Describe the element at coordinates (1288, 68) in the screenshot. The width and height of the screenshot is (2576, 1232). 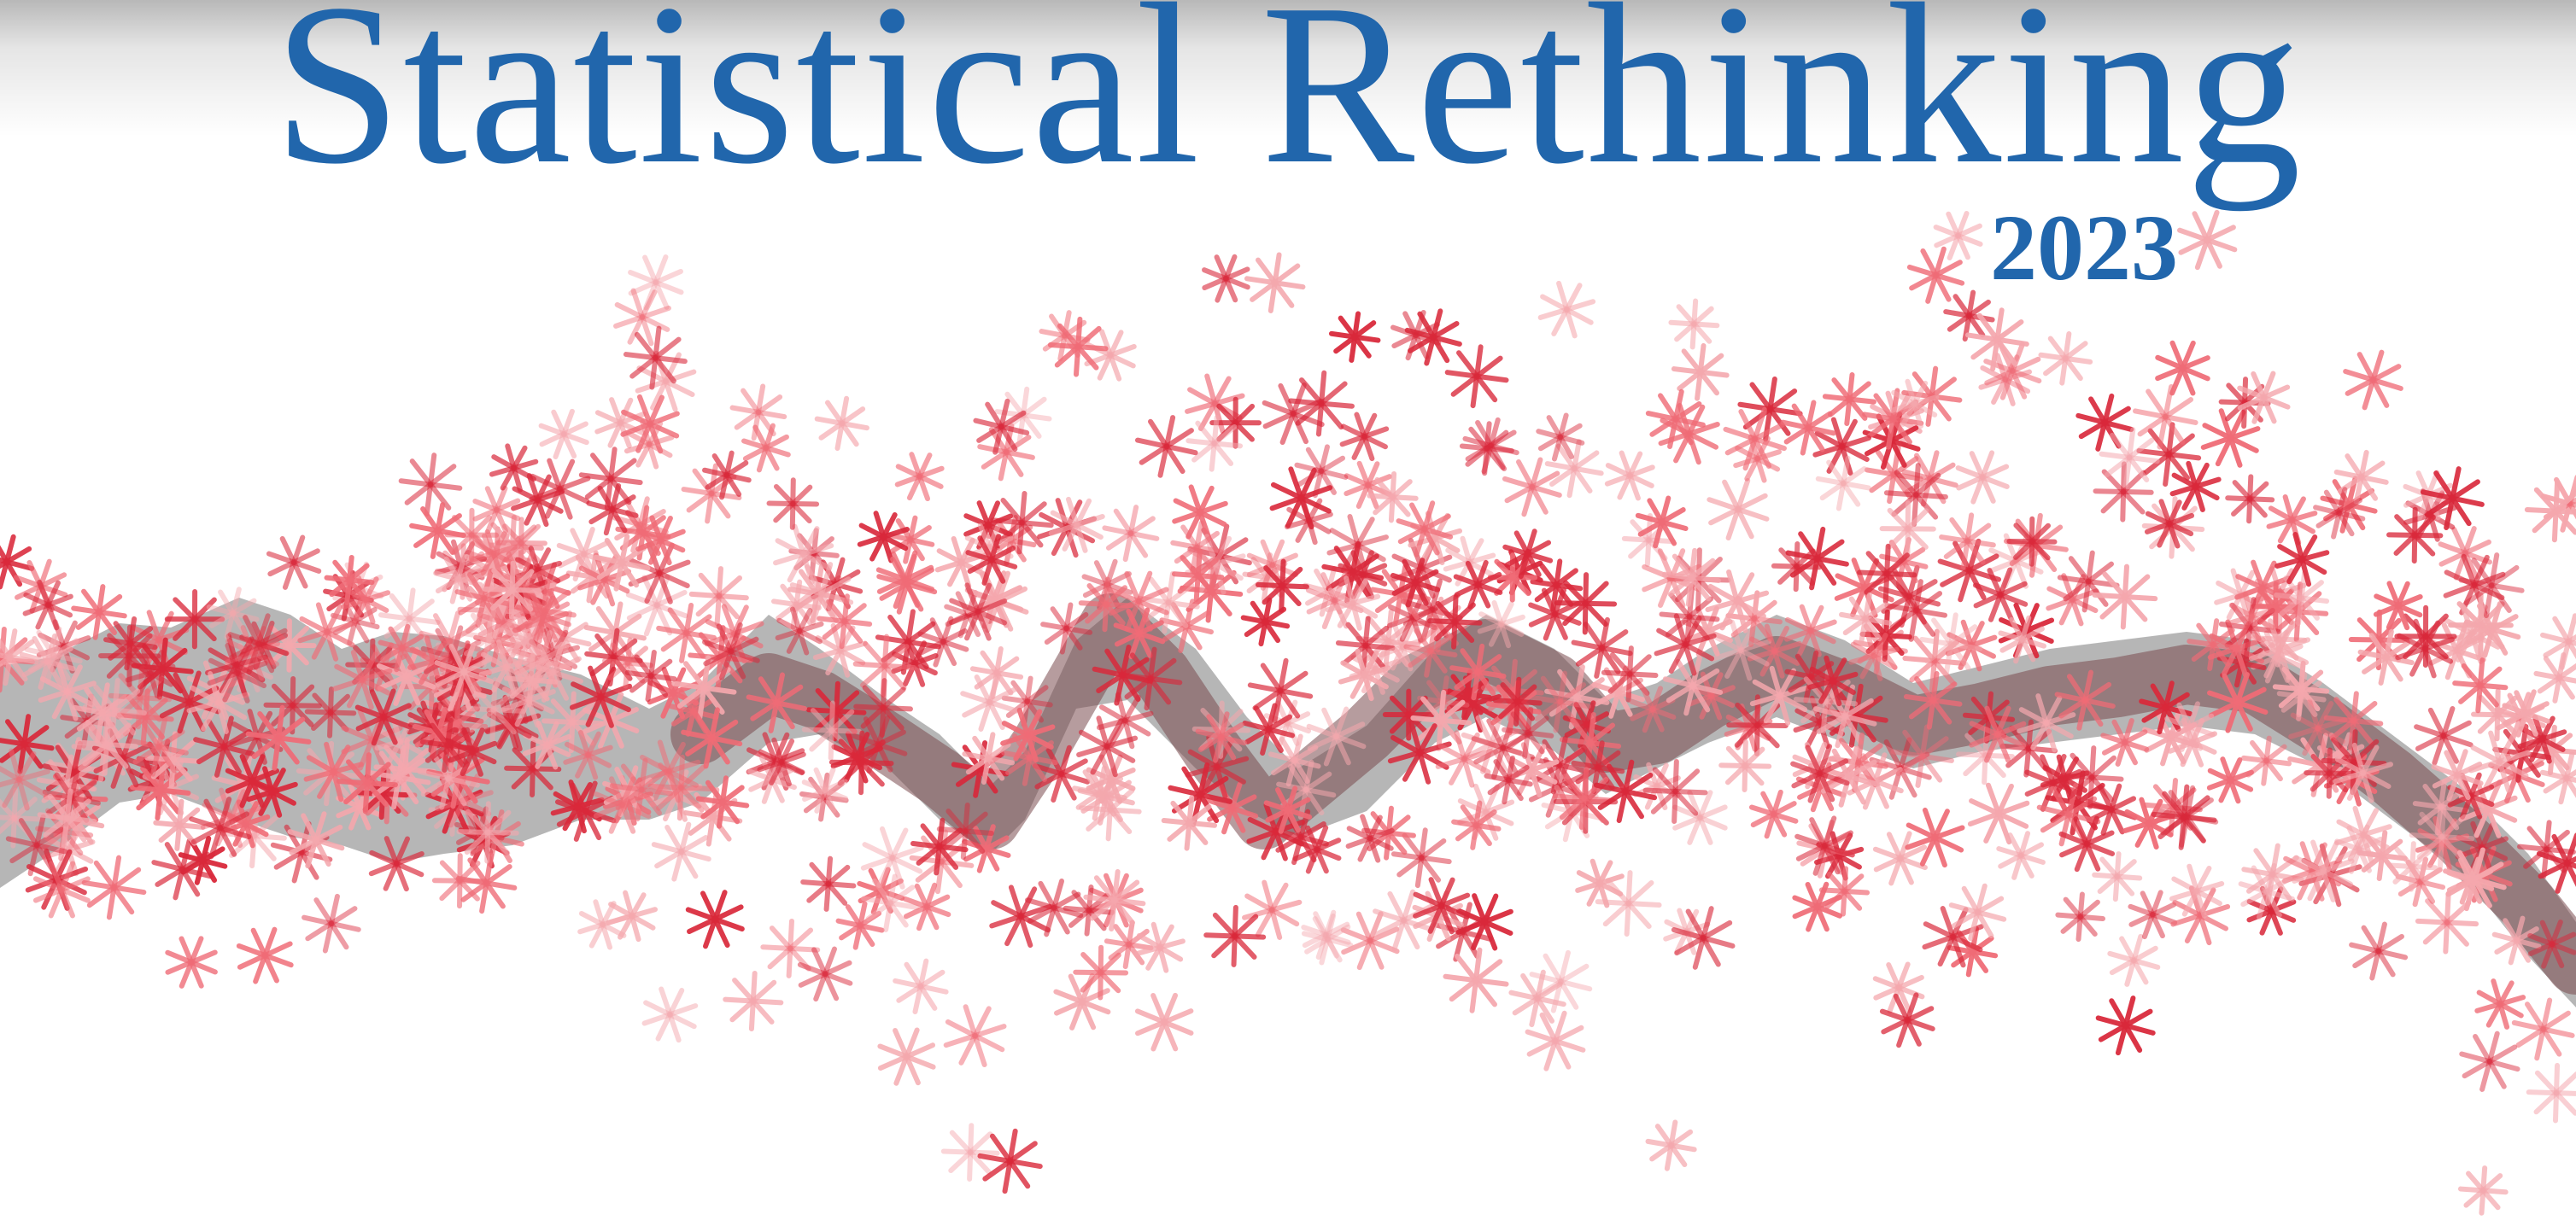
I see `top-shade` at that location.